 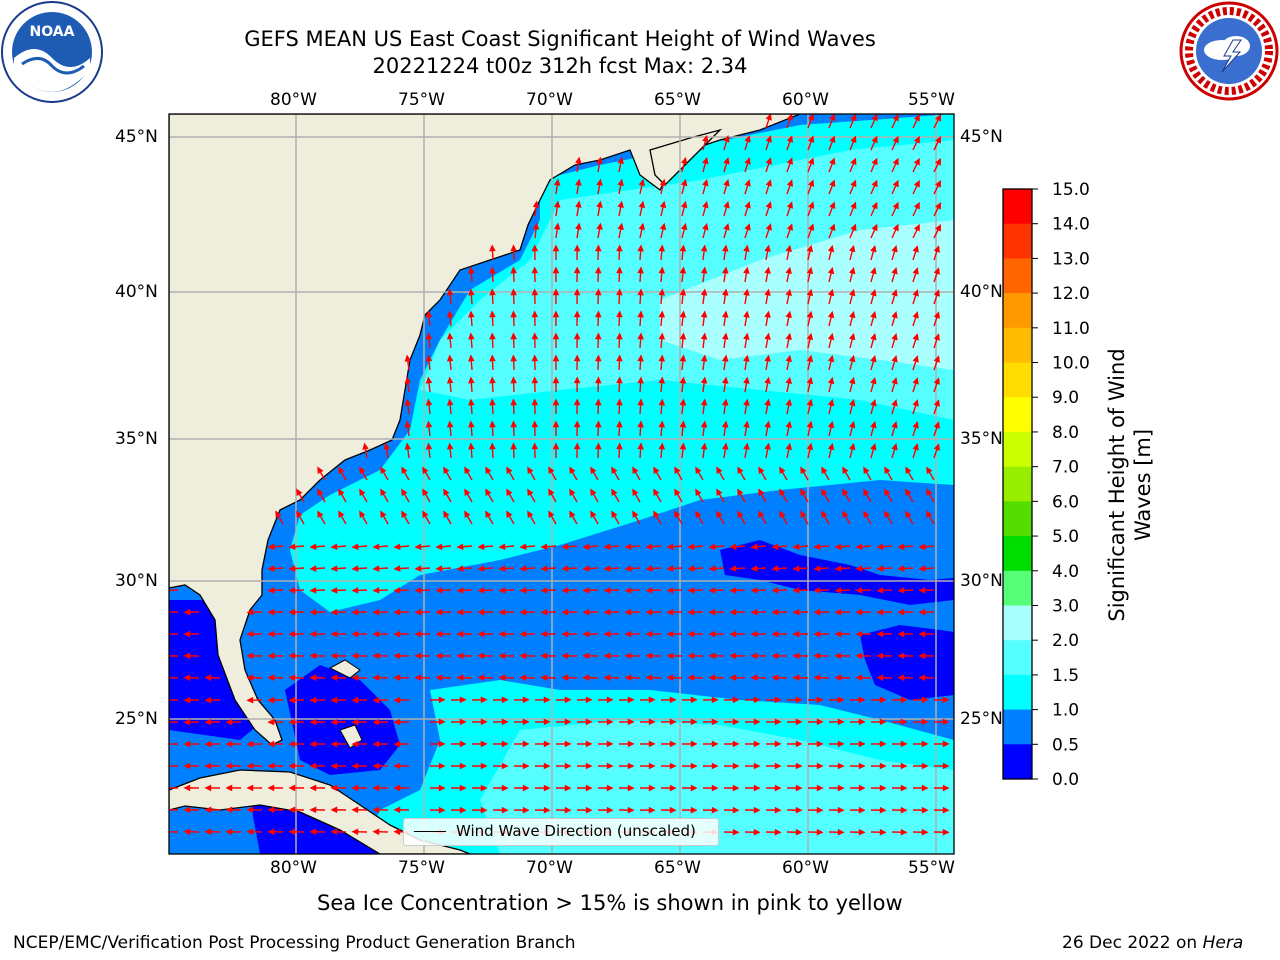 I want to click on colorbar-label-1: Significant Height of Wind, so click(x=1117, y=484).